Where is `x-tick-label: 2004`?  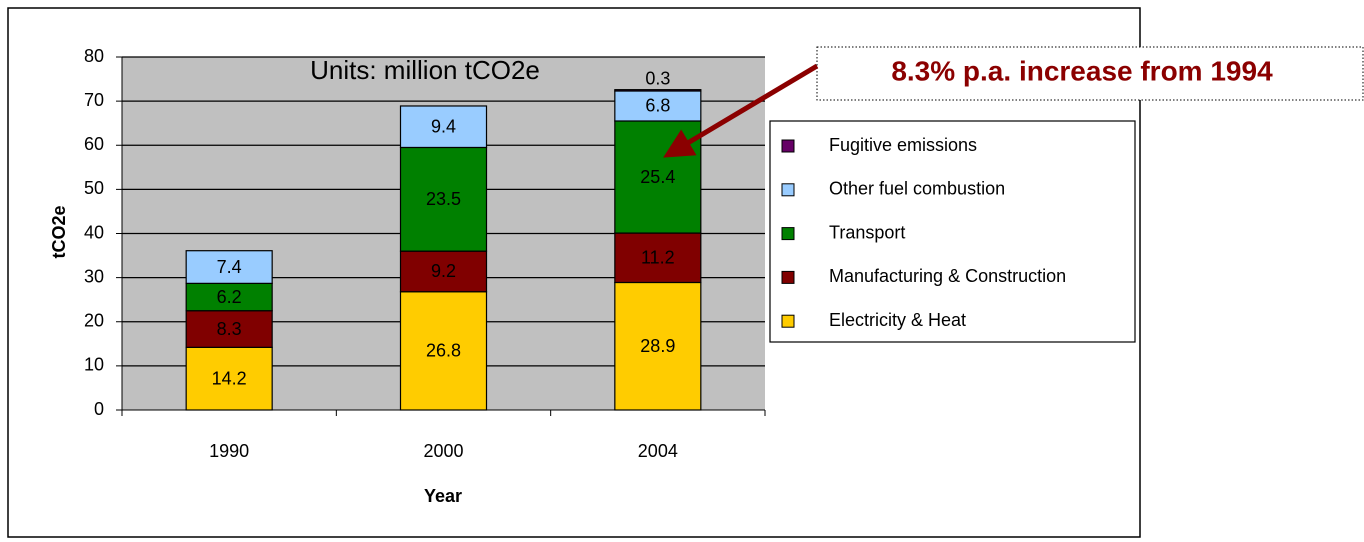
x-tick-label: 2004 is located at coordinates (658, 451).